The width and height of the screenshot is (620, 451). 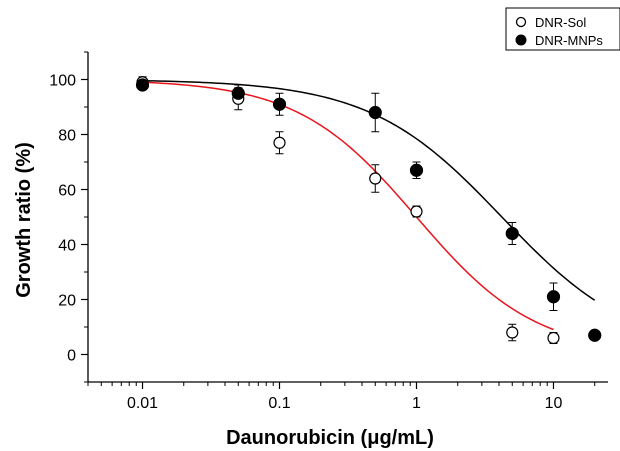 What do you see at coordinates (71, 356) in the screenshot?
I see `y-tick-label: 0` at bounding box center [71, 356].